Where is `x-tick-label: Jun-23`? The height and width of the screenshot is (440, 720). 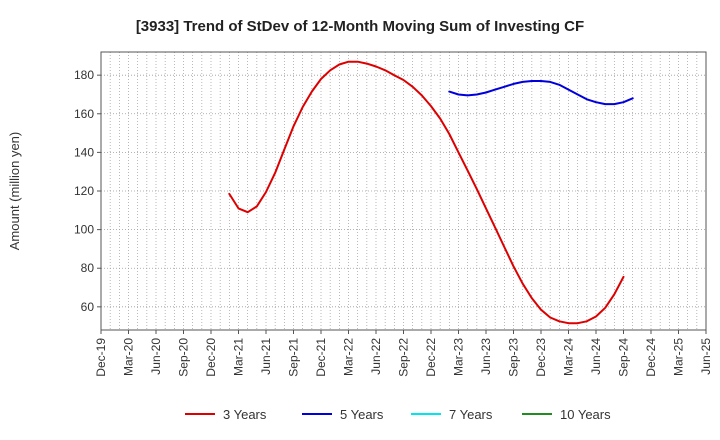 x-tick-label: Jun-23 is located at coordinates (486, 356).